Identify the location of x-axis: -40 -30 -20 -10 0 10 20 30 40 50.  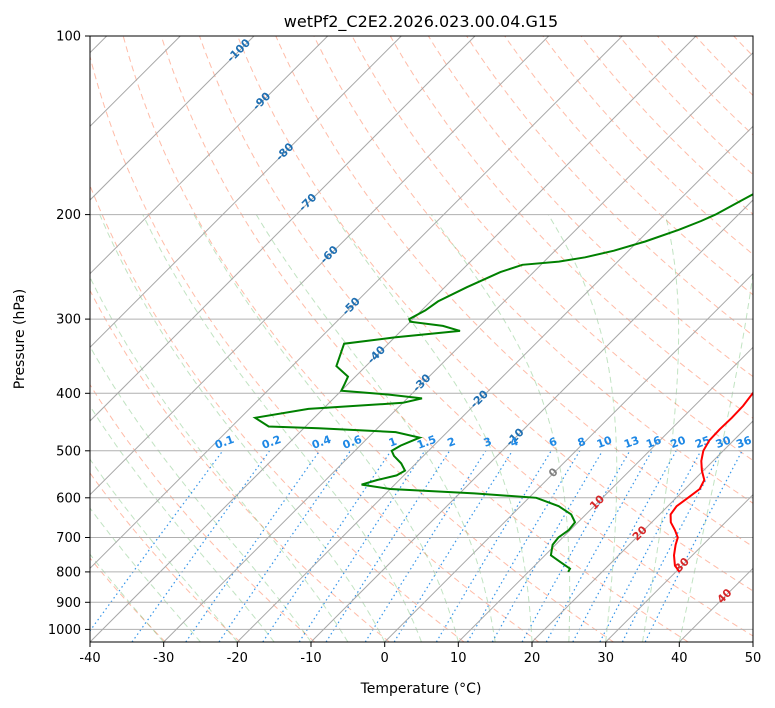
(420, 654).